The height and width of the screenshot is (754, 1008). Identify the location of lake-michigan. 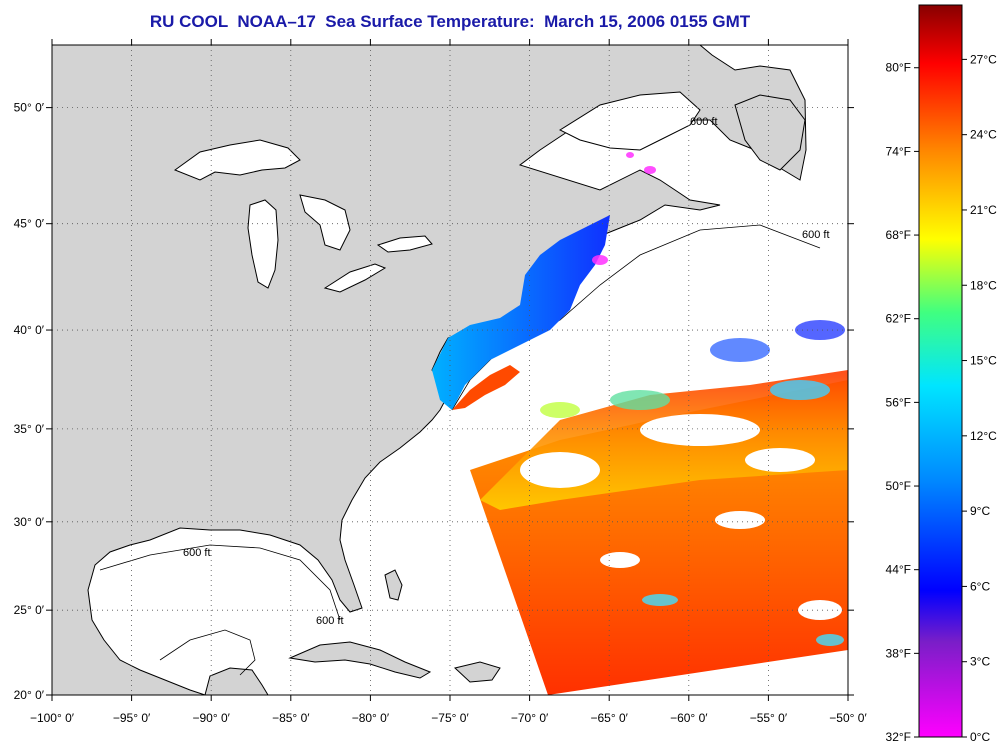
(263, 244).